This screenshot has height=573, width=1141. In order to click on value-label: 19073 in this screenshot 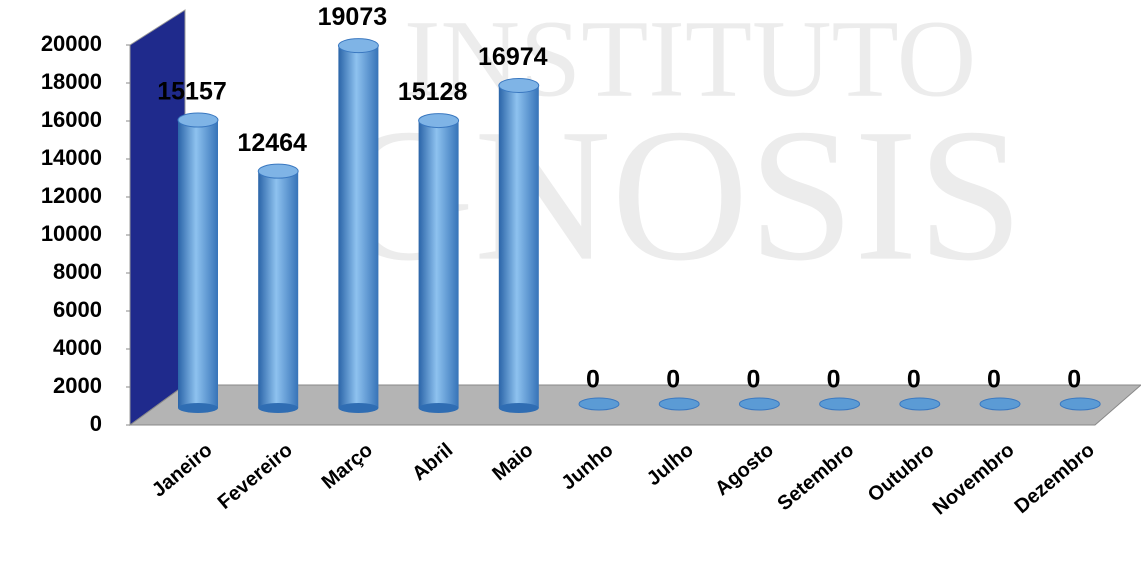, I will do `click(353, 17)`.